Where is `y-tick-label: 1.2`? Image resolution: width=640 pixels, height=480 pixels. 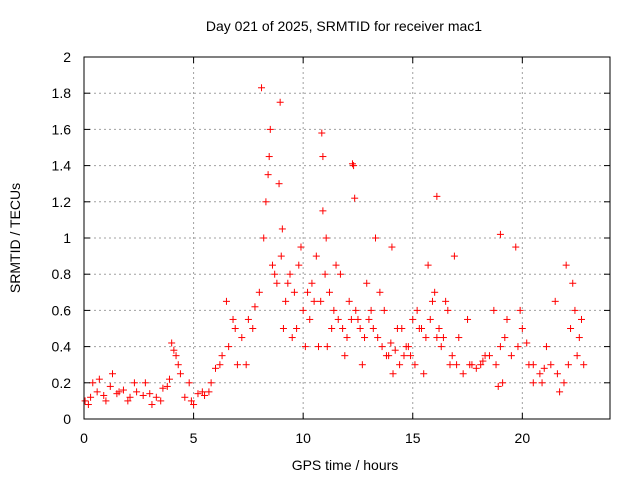 y-tick-label: 1.2 is located at coordinates (62, 202).